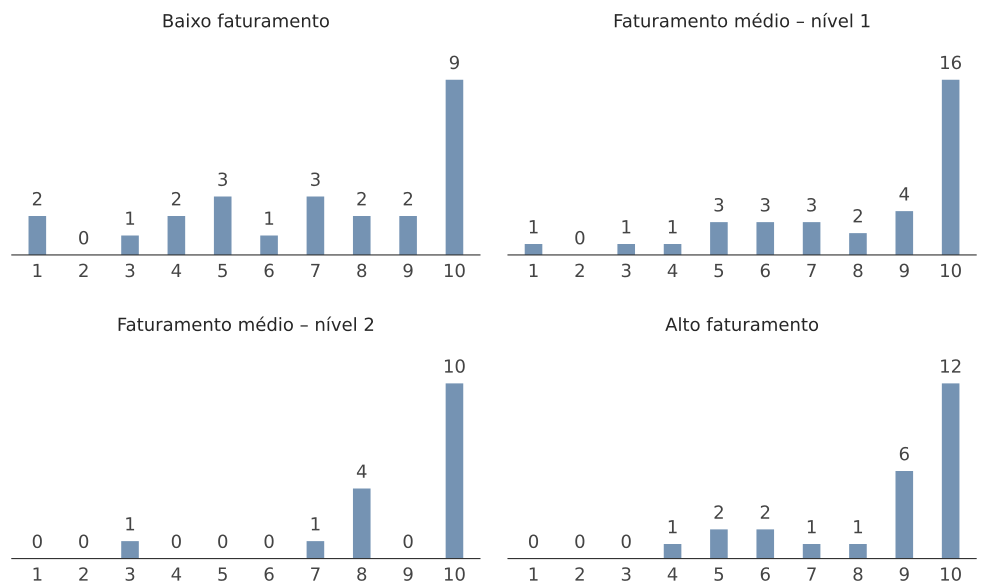 The width and height of the screenshot is (986, 588). I want to click on chart-title: Faturamento médio – nível 1, so click(742, 20).